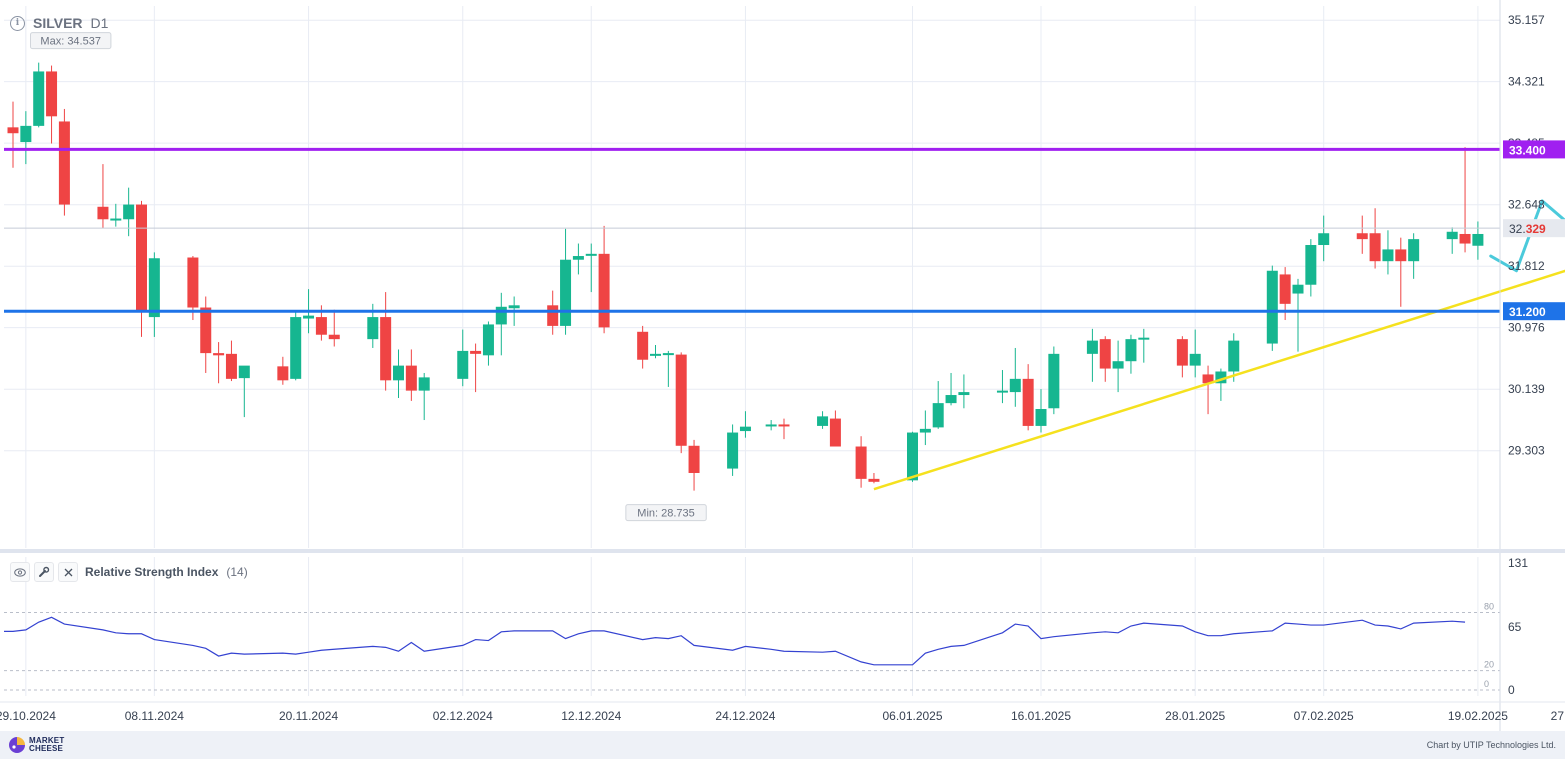 This screenshot has height=759, width=1565. I want to click on rsi-layer, so click(735, 641).